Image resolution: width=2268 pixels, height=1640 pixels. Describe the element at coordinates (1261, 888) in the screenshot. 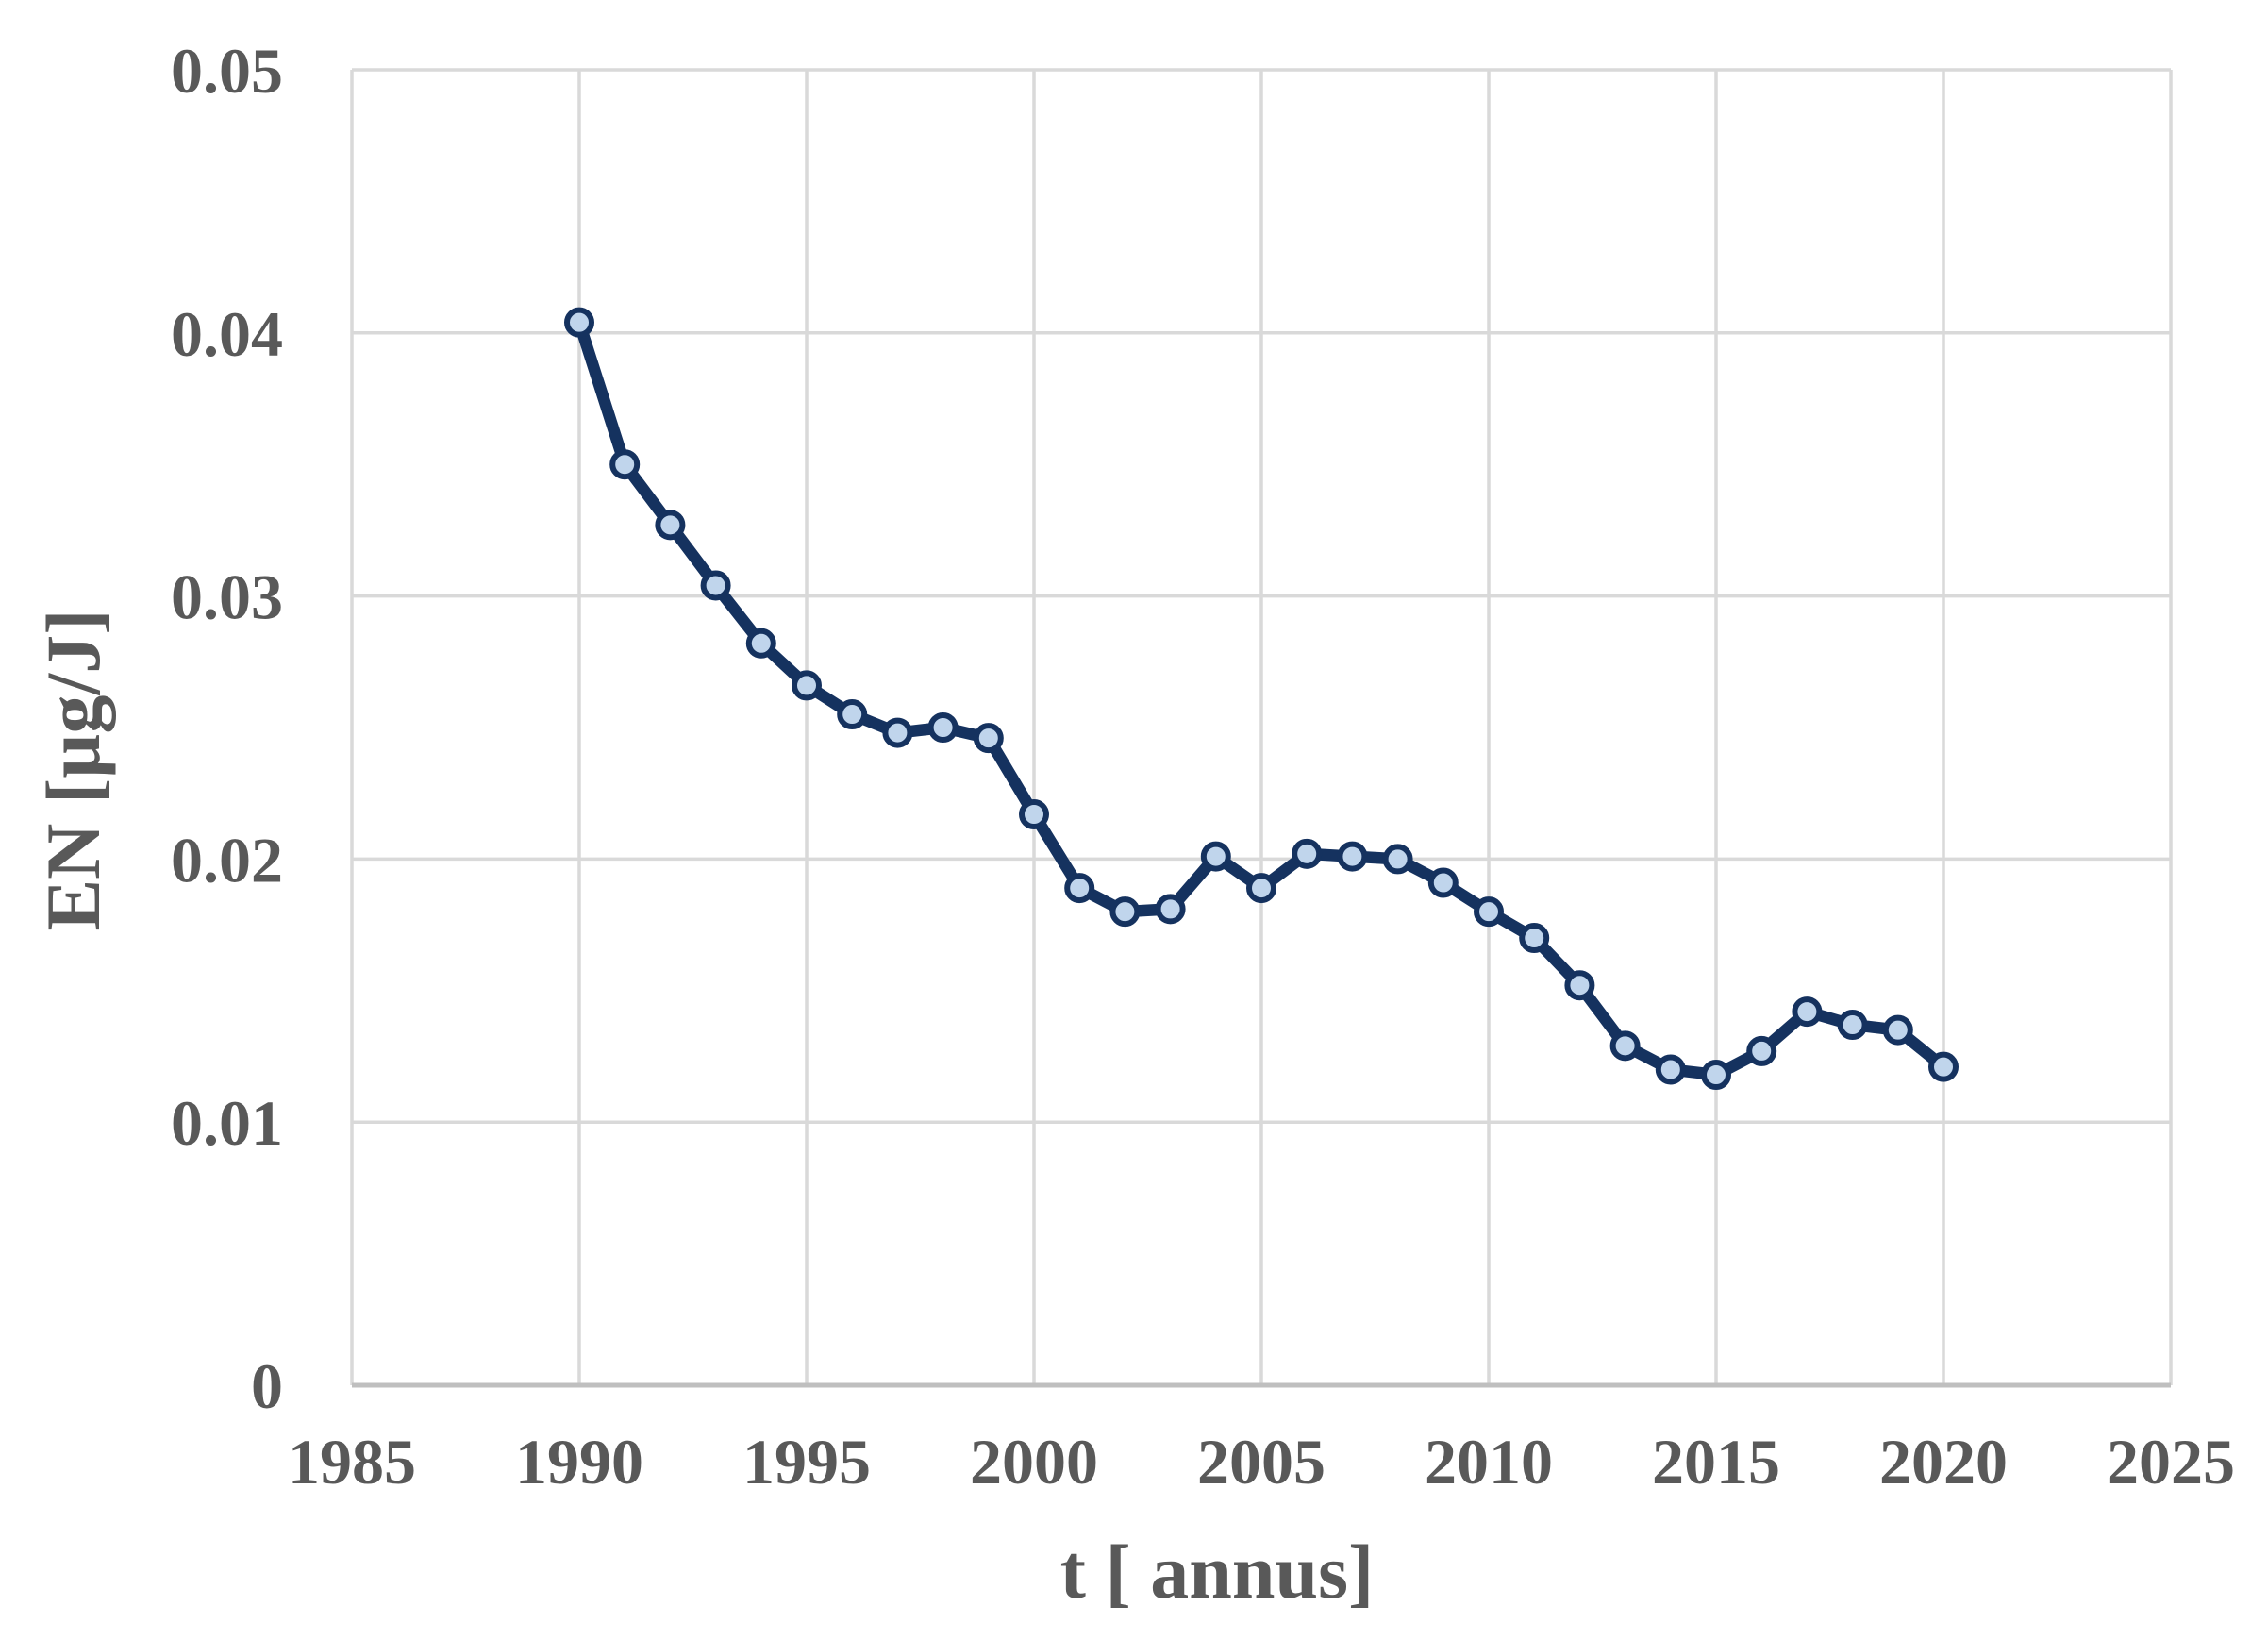

I see `data-point-2005` at that location.